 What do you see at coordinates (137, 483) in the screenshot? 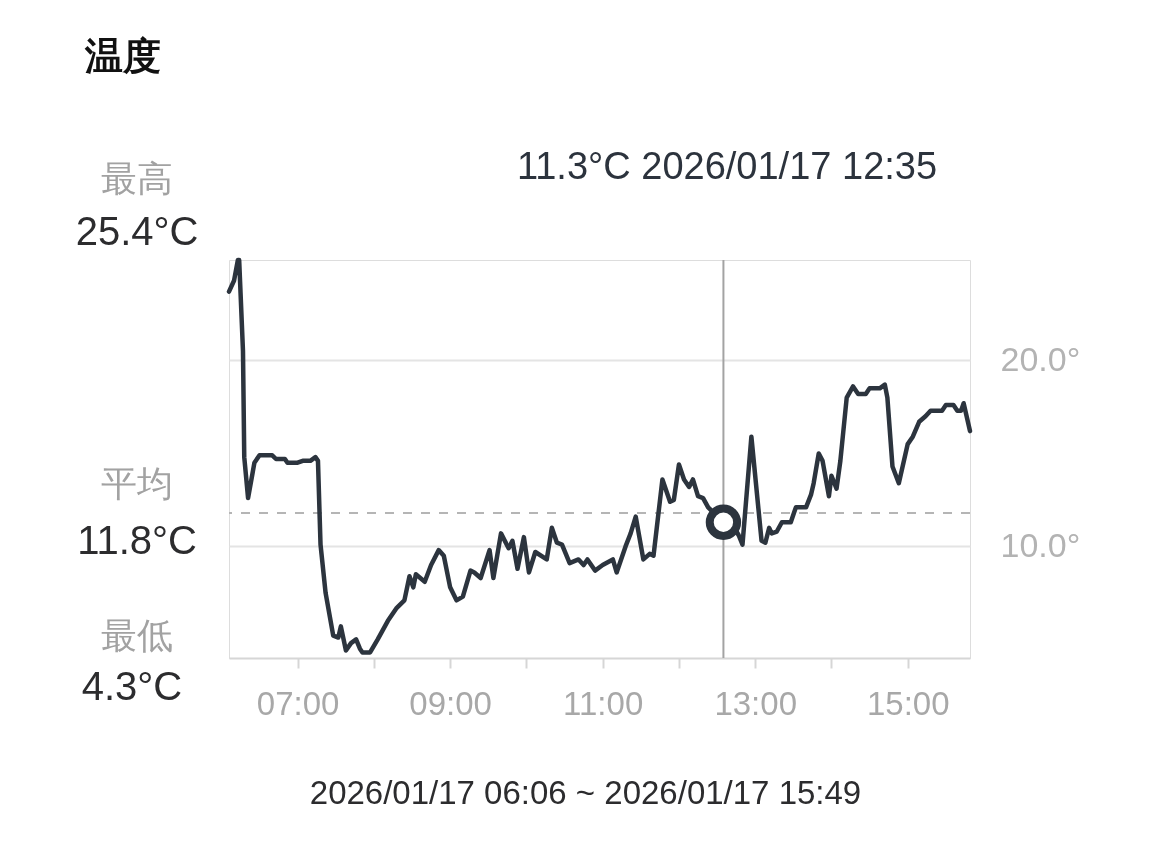
I see `text: 平均` at bounding box center [137, 483].